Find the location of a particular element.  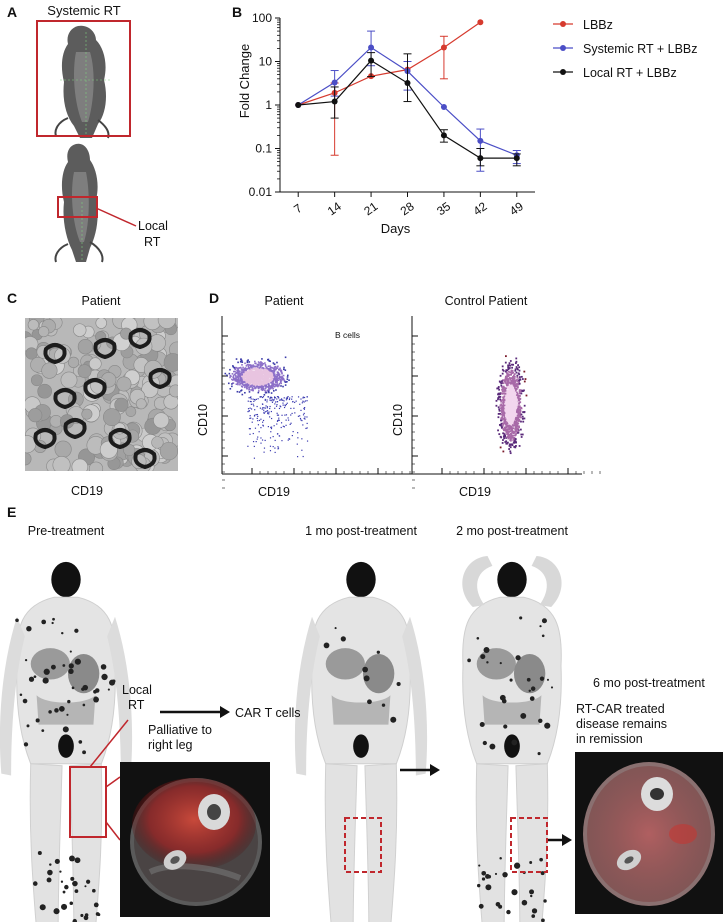

panel-c-letter: C is located at coordinates (12, 298).